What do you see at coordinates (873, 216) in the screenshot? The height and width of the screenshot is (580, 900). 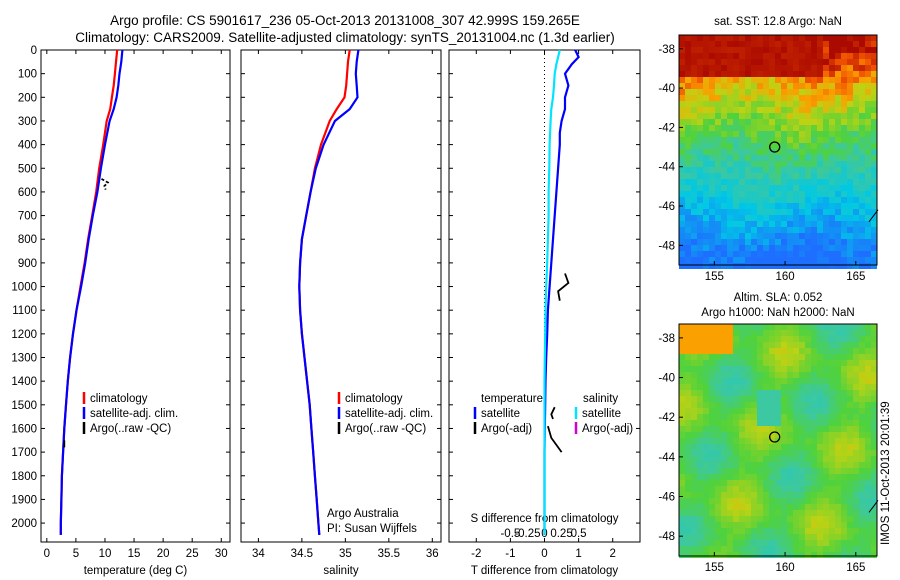 I see `coastline-fragment` at bounding box center [873, 216].